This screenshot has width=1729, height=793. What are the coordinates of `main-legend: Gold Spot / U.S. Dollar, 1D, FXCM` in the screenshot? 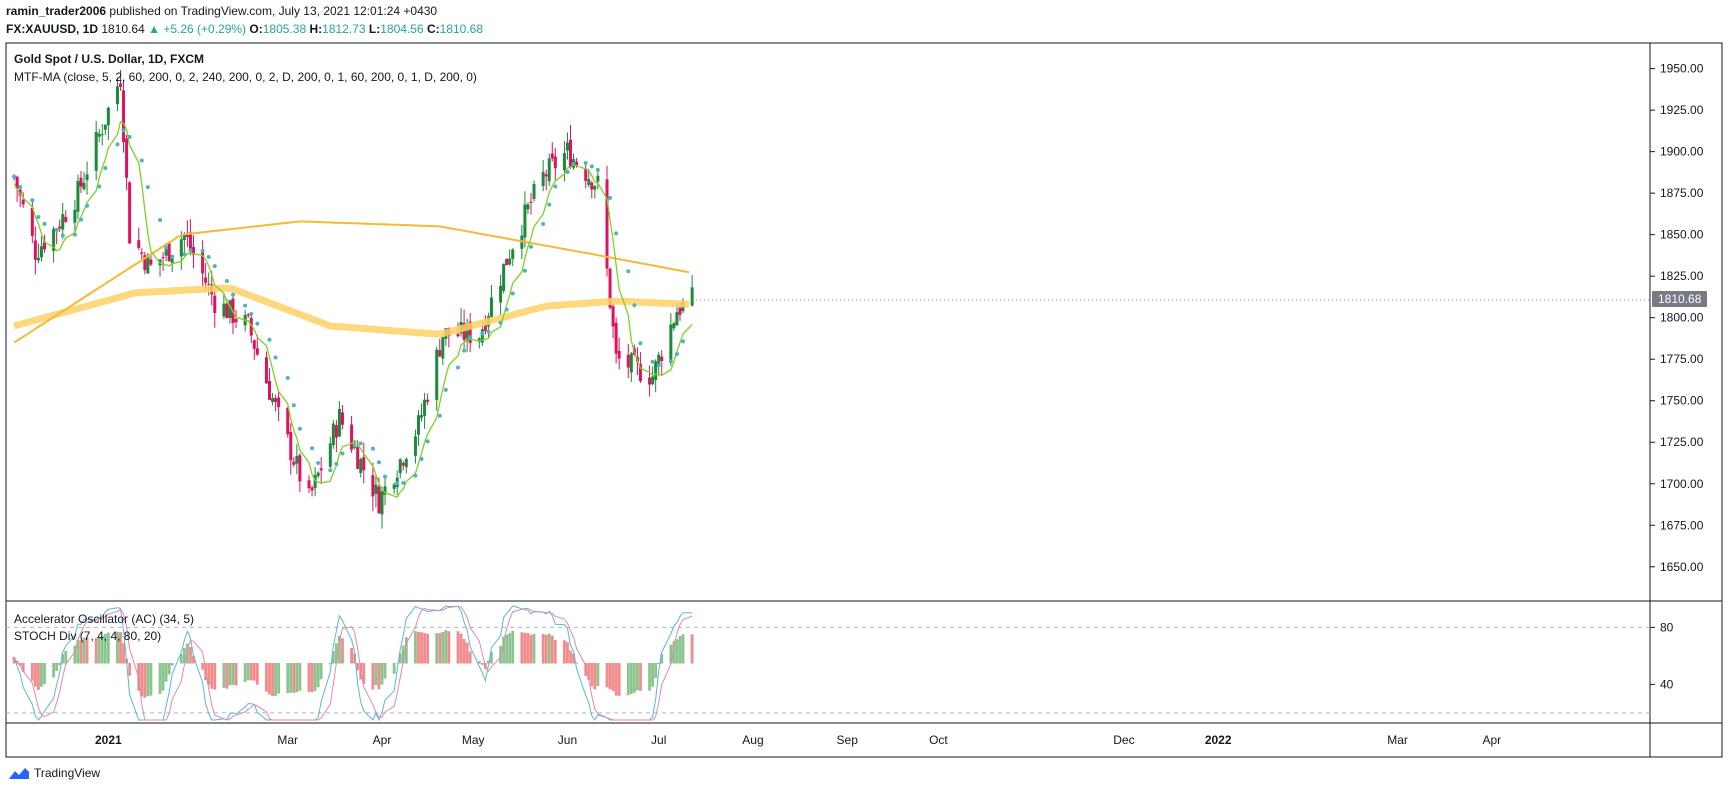 It's located at (109, 59).